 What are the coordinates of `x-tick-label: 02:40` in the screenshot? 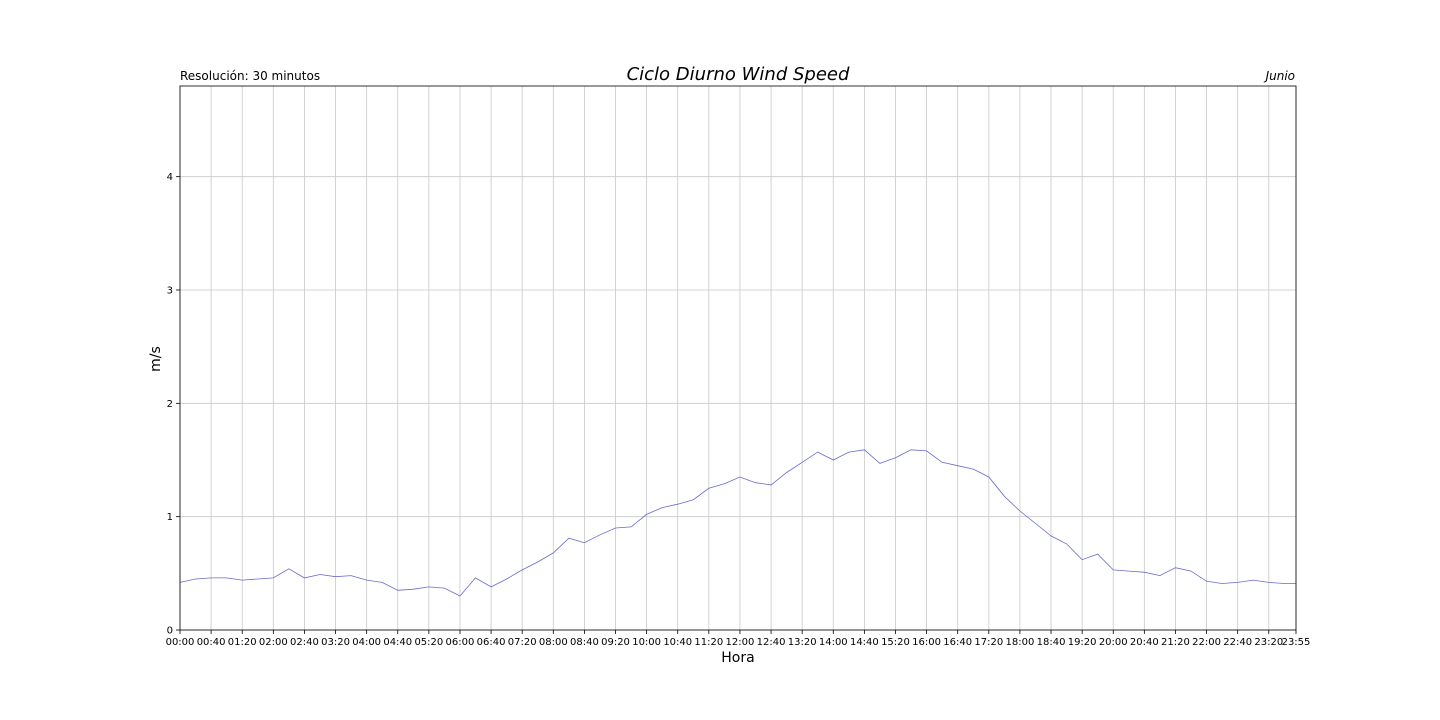 It's located at (304, 642).